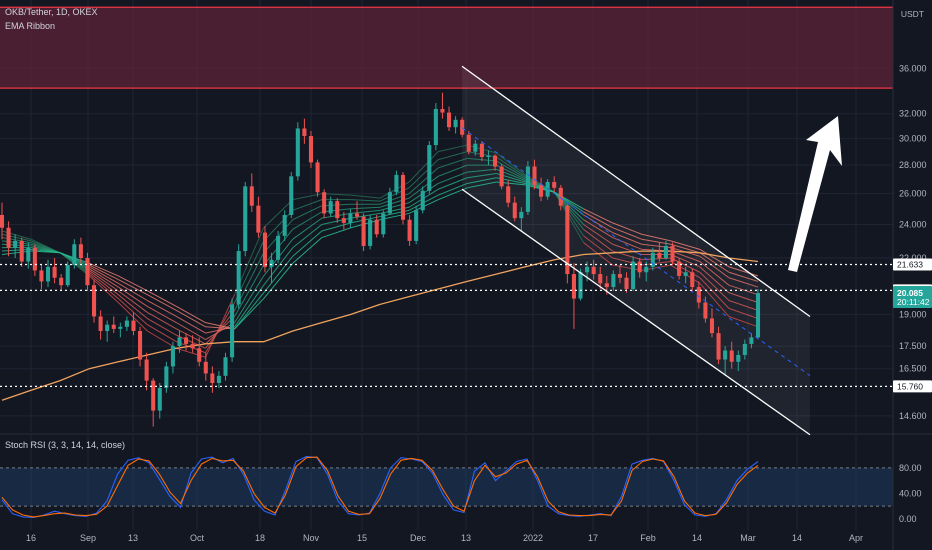  I want to click on time-tick-label: Apr, so click(856, 538).